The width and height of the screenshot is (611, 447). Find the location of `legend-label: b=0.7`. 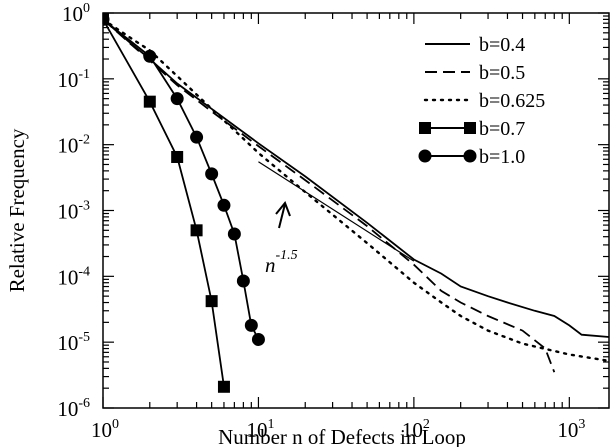

legend-label: b=0.7 is located at coordinates (502, 129).